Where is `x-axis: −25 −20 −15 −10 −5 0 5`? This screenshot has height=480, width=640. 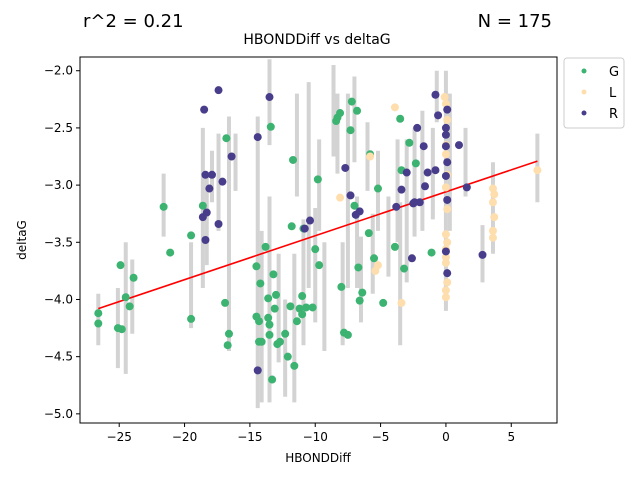
x-axis: −25 −20 −15 −10 −5 0 5 is located at coordinates (311, 433).